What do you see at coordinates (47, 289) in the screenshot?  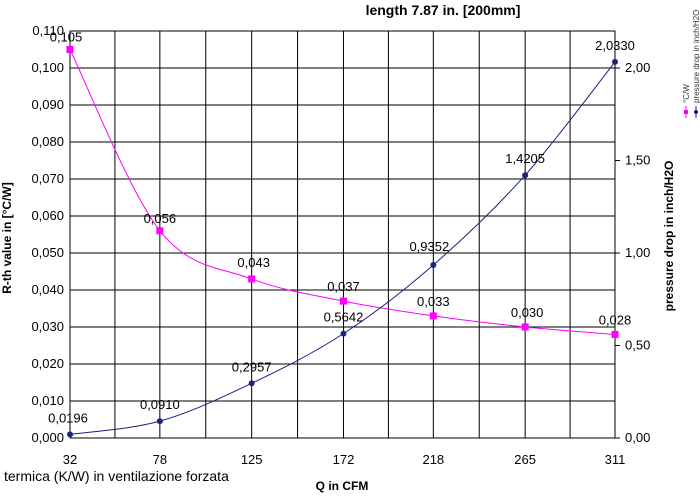 I see `y-tick-label: 0,040` at bounding box center [47, 289].